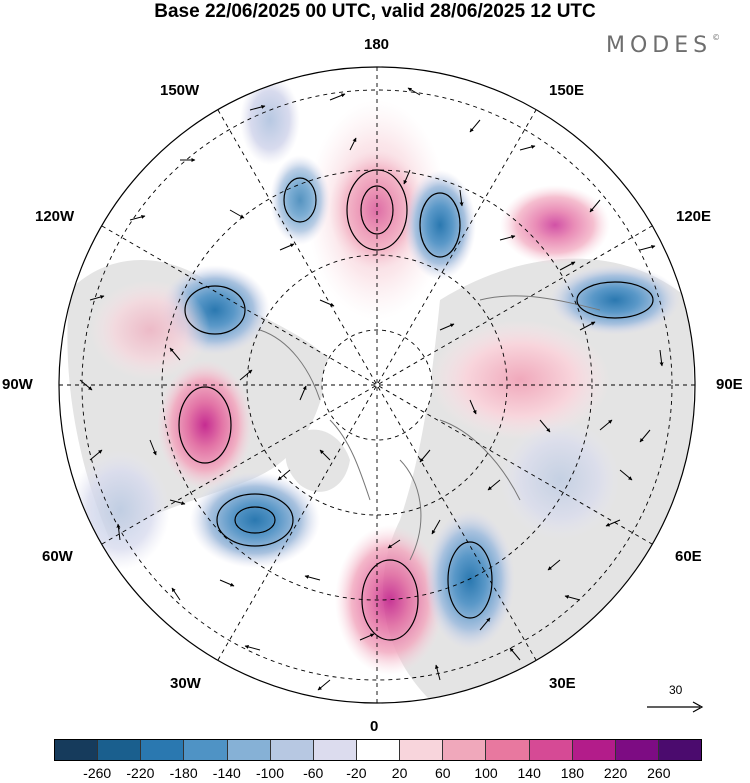 The width and height of the screenshot is (750, 783). Describe the element at coordinates (486, 773) in the screenshot. I see `colorbar-tick-label: 100` at that location.